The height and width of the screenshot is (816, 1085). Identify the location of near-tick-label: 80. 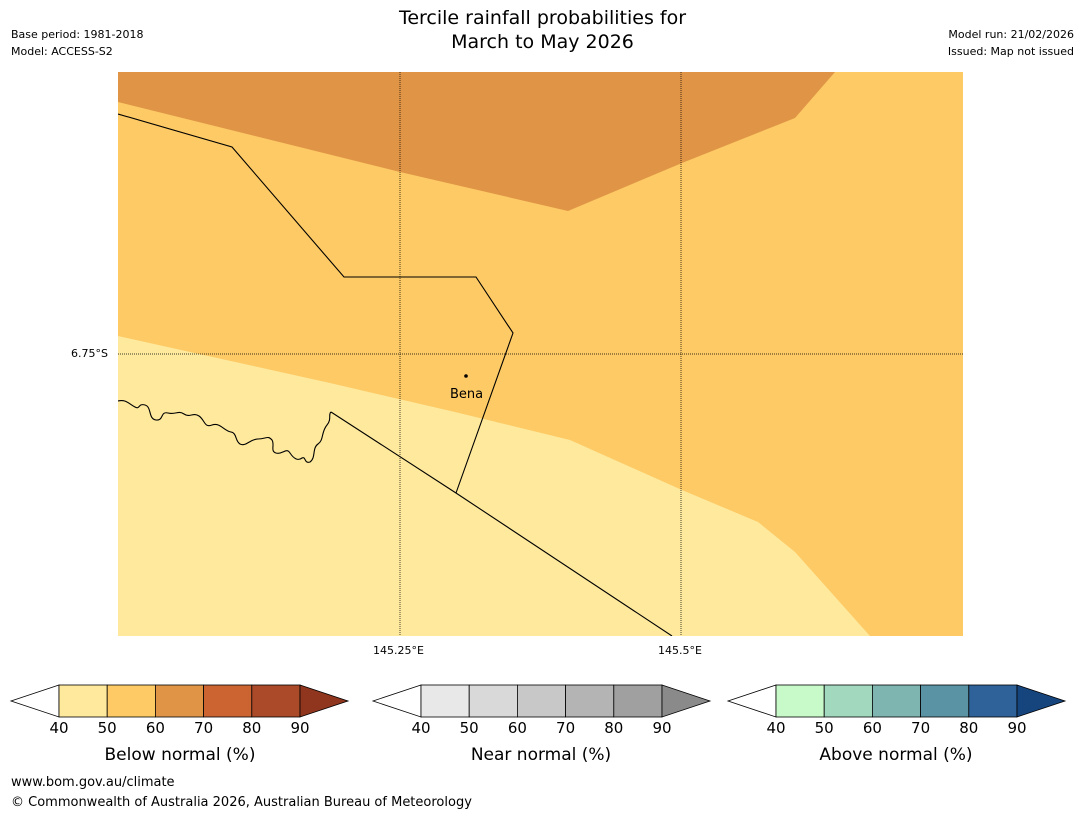
(614, 728).